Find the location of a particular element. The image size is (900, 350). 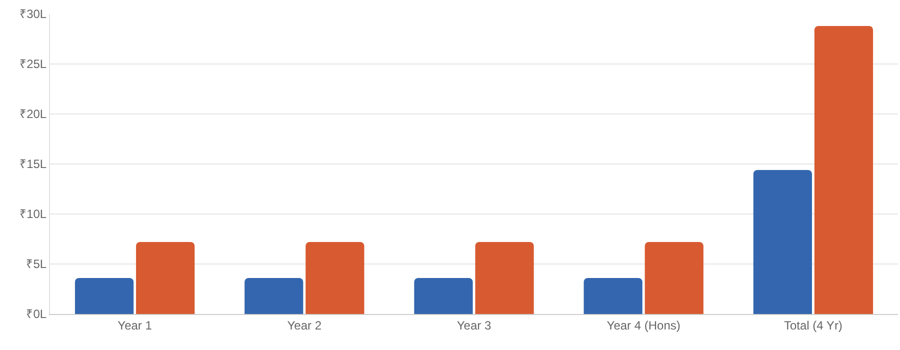

y-tick-label: ₹25L is located at coordinates (33, 64).